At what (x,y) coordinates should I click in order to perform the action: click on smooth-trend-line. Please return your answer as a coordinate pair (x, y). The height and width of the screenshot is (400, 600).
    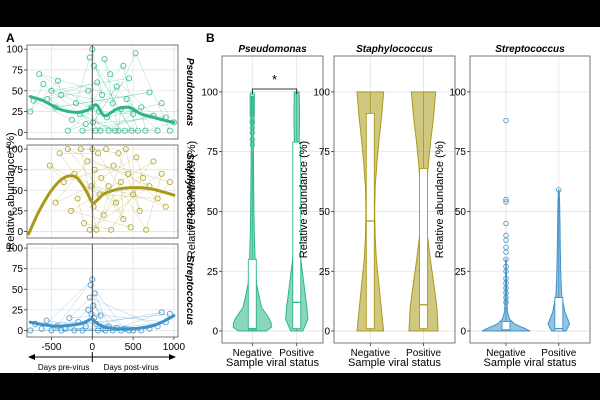
    Looking at the image, I should click on (102, 322).